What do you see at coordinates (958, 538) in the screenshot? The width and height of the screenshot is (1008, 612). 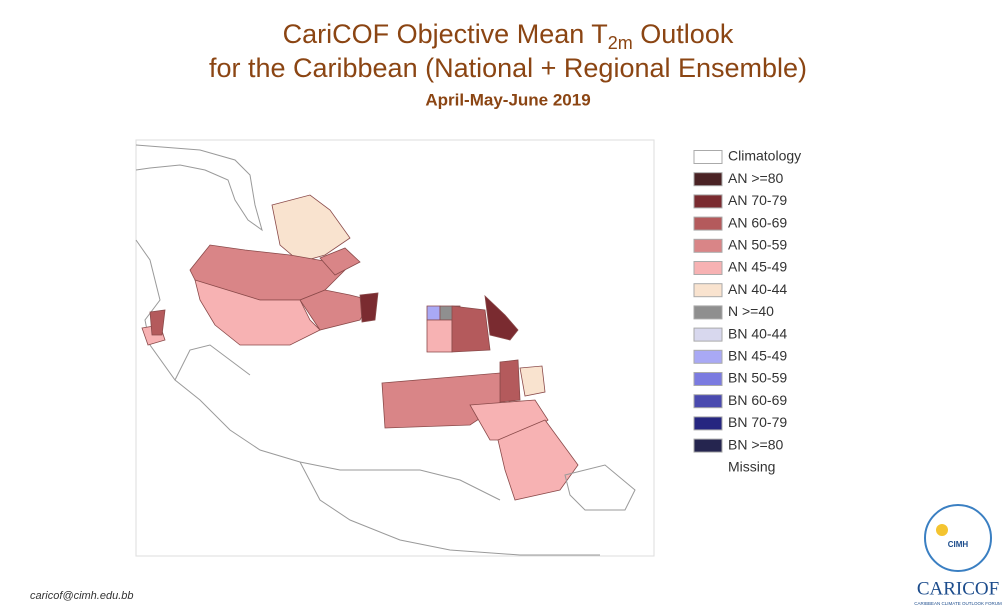 I see `logo-ring` at bounding box center [958, 538].